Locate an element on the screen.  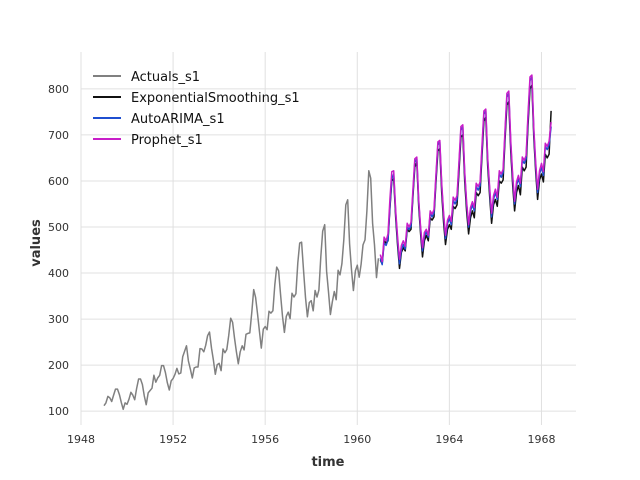
legend-item-autoarima-s1: AutoARIMA_s1 is located at coordinates (159, 119).